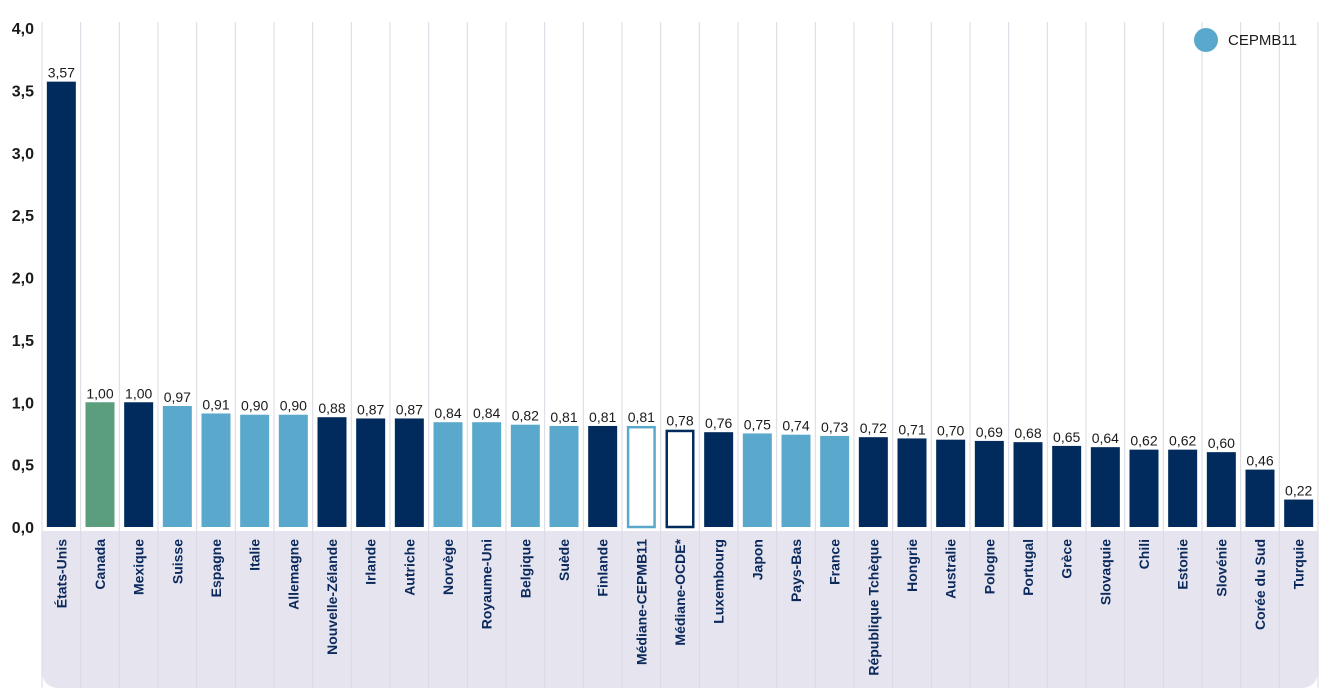  Describe the element at coordinates (1206, 40) in the screenshot. I see `legend-swatch` at that location.